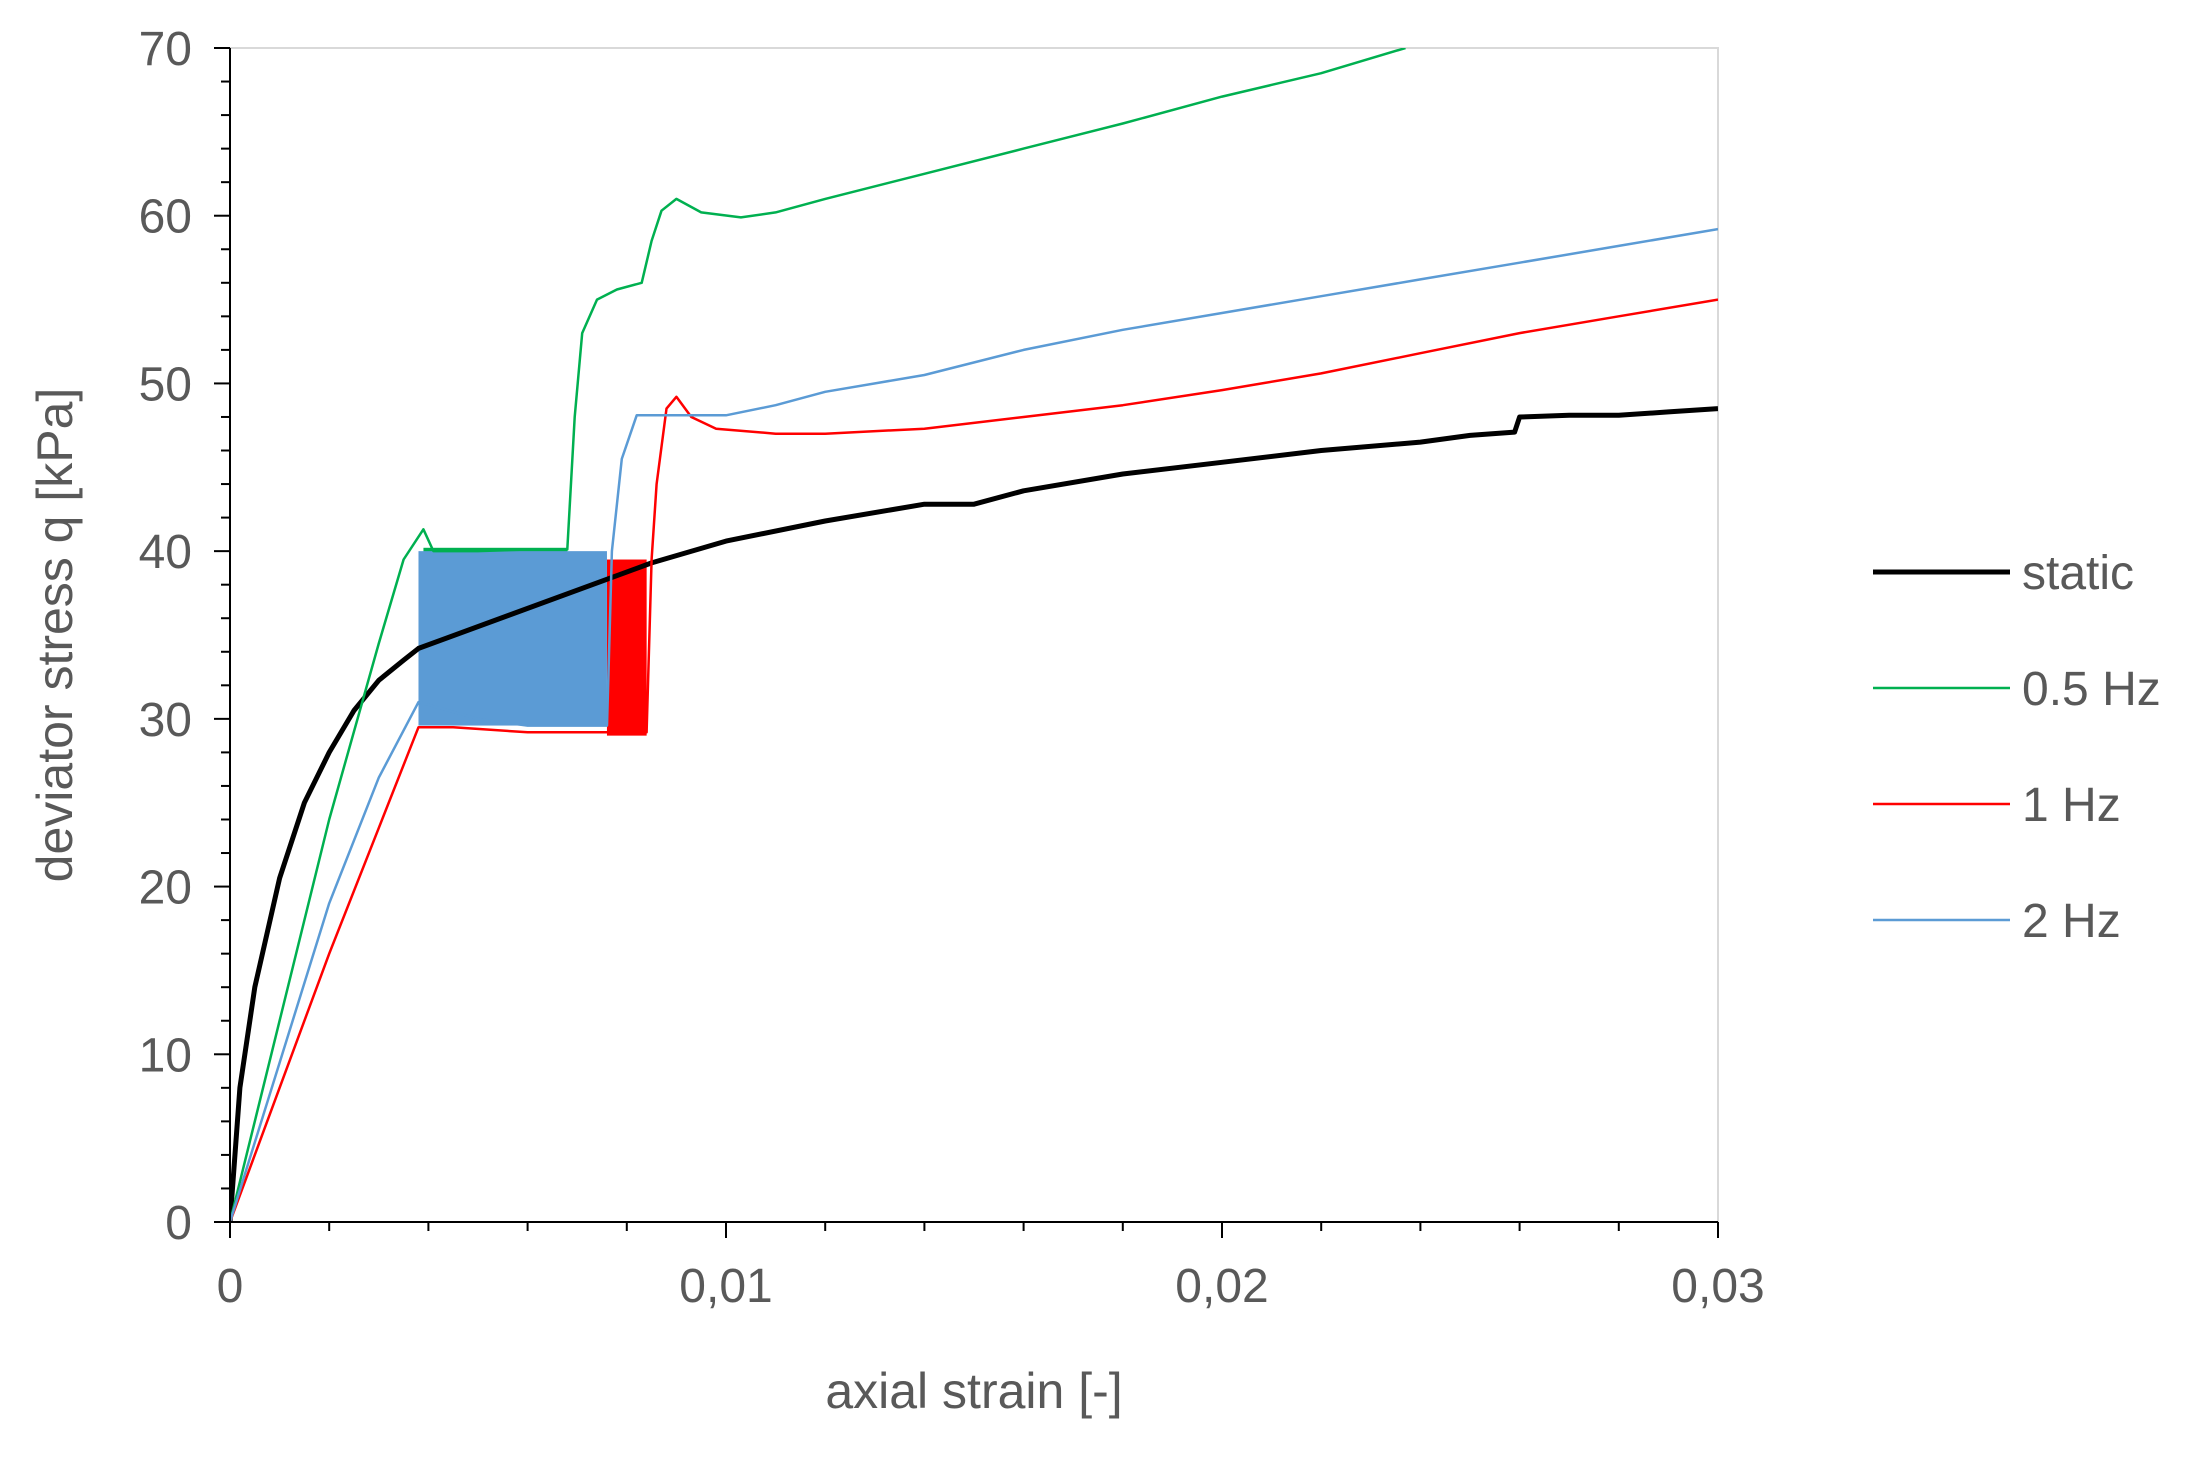 The width and height of the screenshot is (2192, 1458). I want to click on legend-label-0-5-hz: 0.5 Hz, so click(2091, 689).